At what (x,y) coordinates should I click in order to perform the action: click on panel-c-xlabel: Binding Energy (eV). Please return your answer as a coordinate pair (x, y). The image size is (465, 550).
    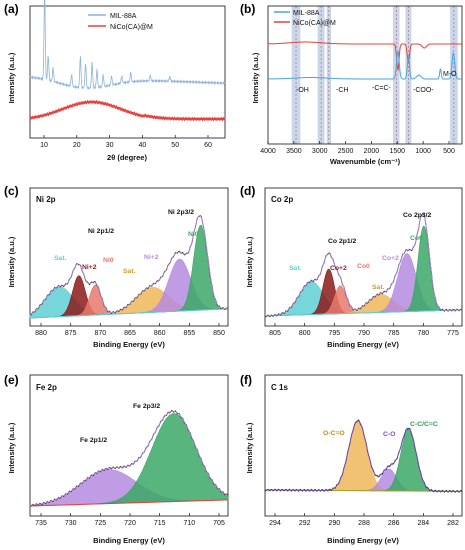
    Looking at the image, I should click on (129, 344).